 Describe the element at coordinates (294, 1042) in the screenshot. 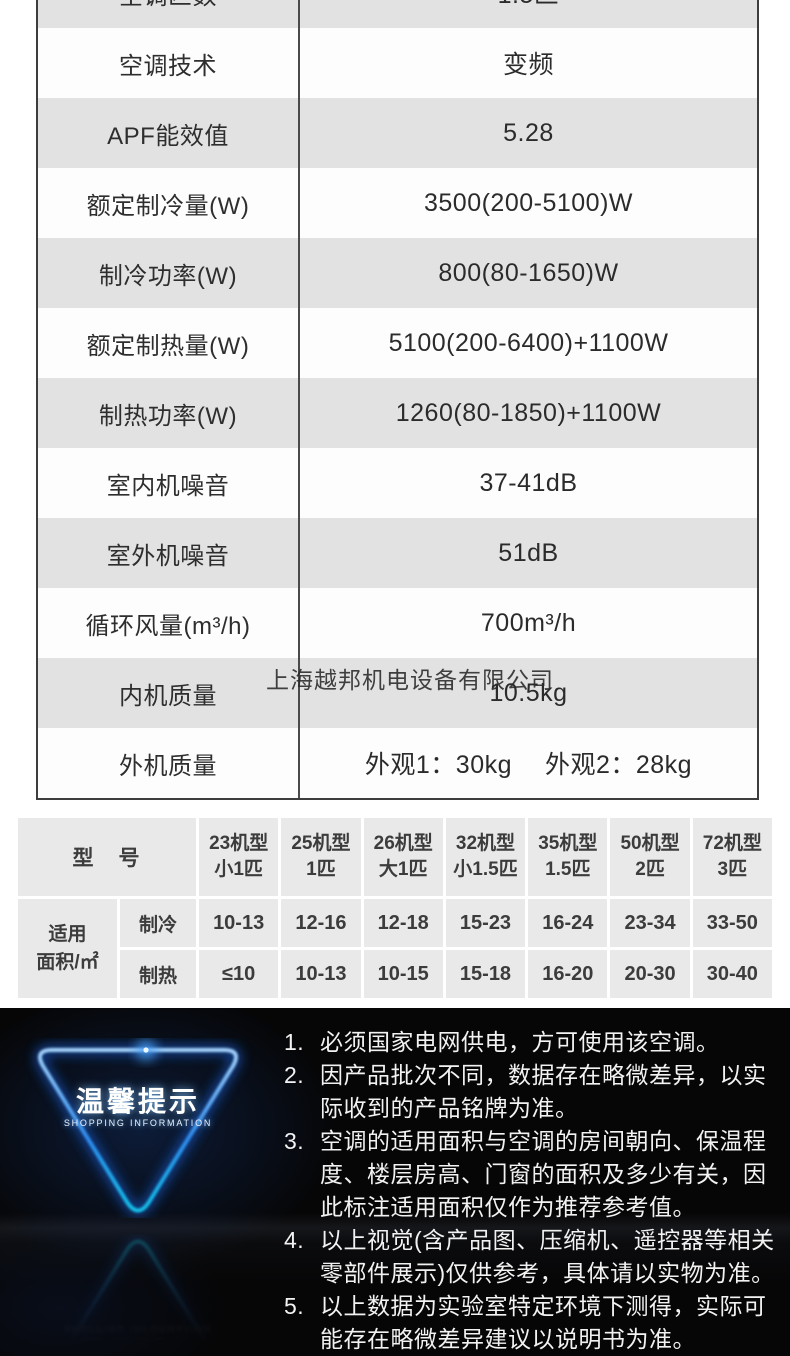

I see `tip-number: 1.` at that location.